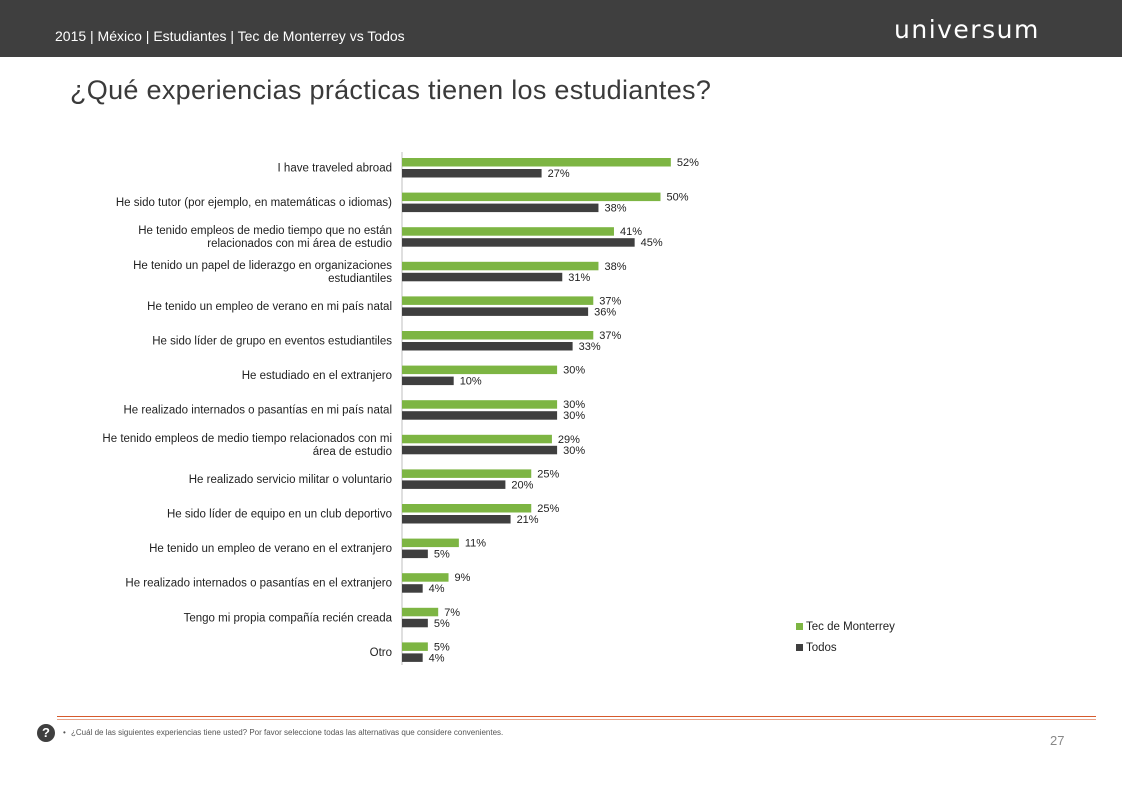  I want to click on data-label: 45%, so click(652, 243).